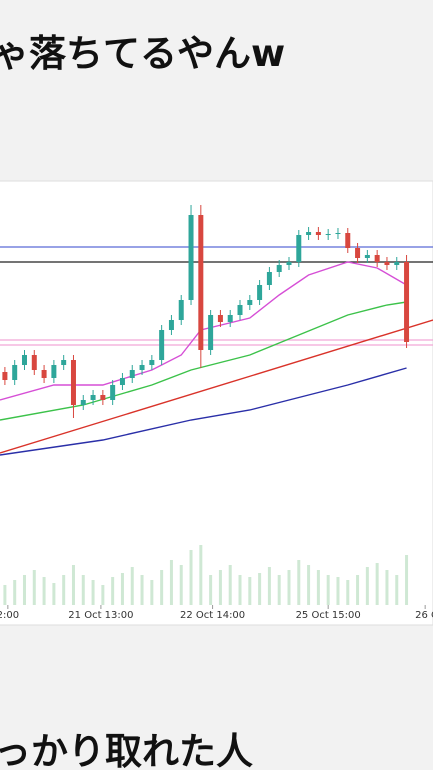  What do you see at coordinates (142, 53) in the screenshot?
I see `caption-top: ゃ落ちてるやんw` at bounding box center [142, 53].